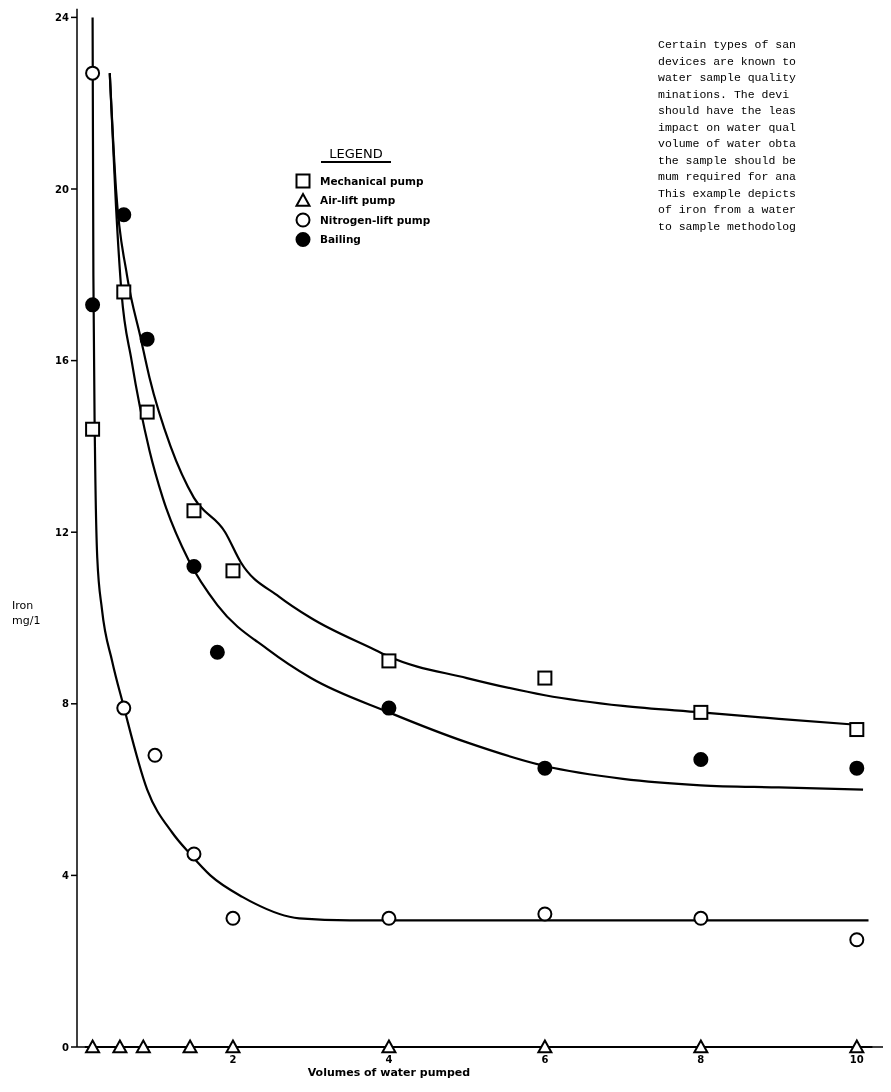 The height and width of the screenshot is (1092, 891). I want to click on legend-label: Air-lift pump, so click(358, 200).